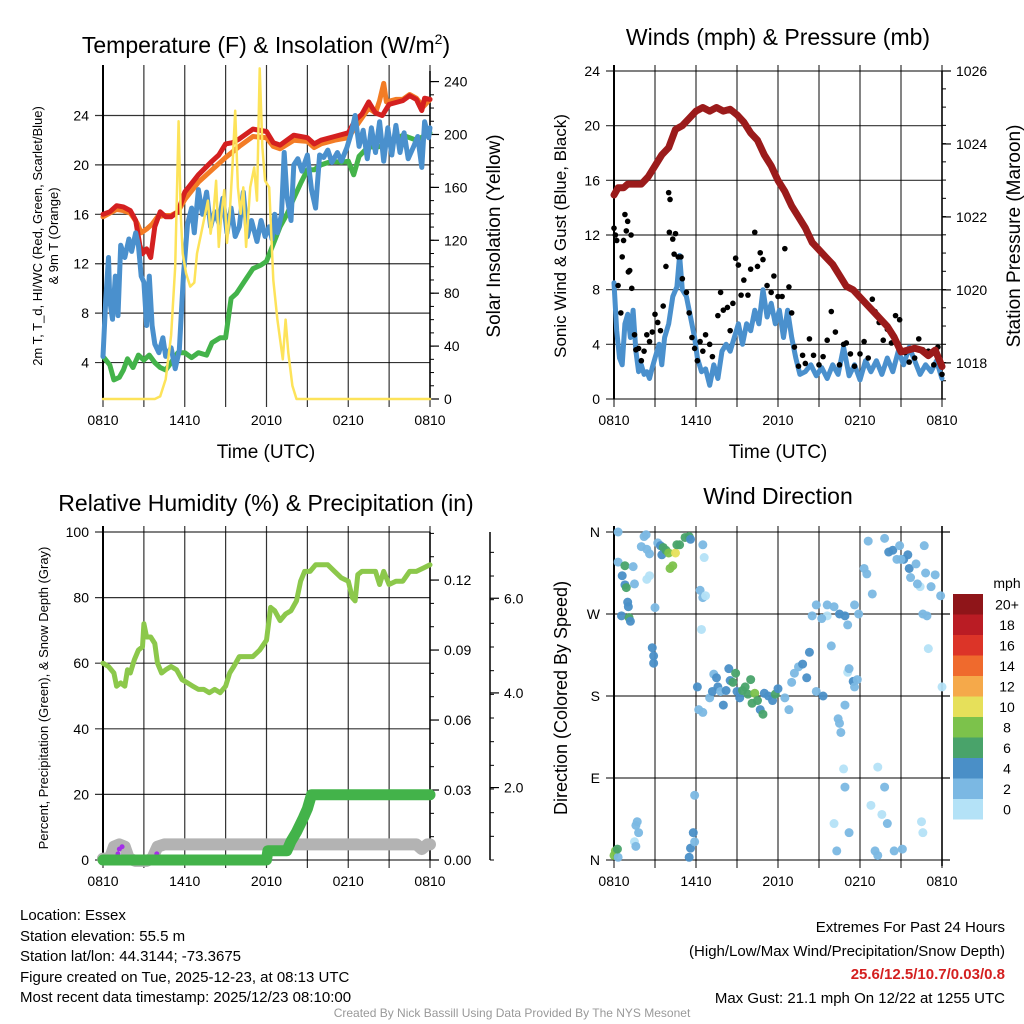  I want to click on y-tick-label: 0, so click(596, 399).